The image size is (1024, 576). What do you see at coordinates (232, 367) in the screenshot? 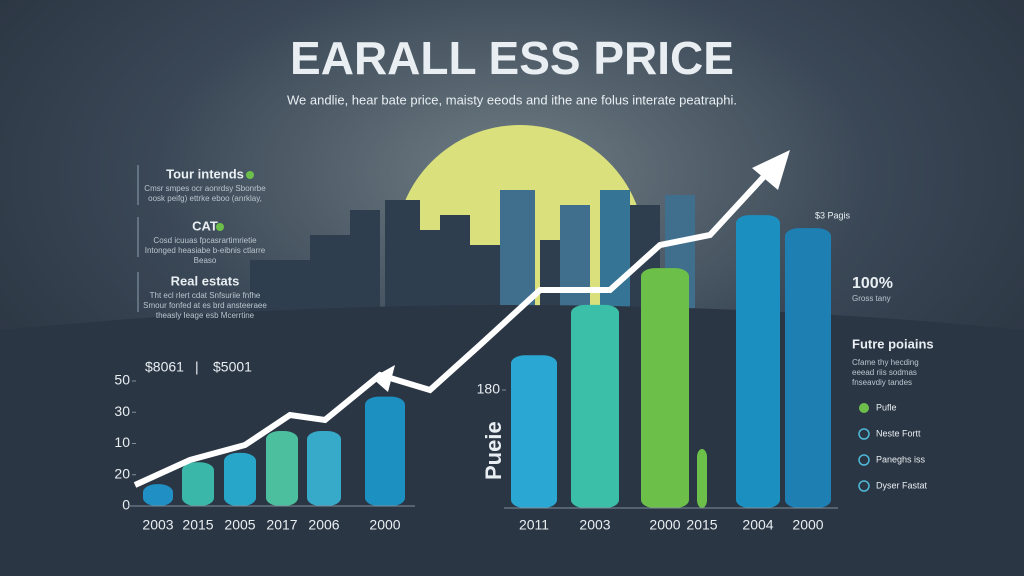
I see `price-label: $5001` at bounding box center [232, 367].